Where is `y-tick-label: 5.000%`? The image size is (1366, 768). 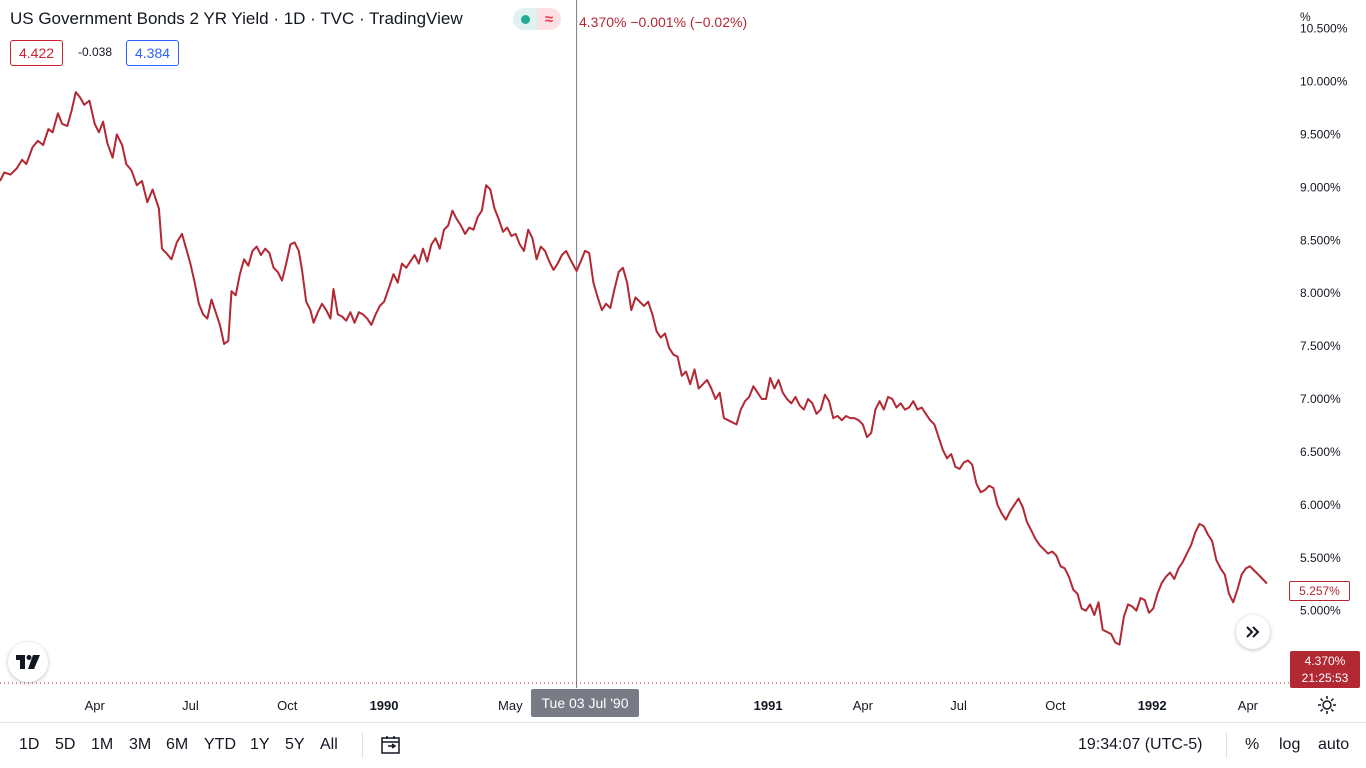 y-tick-label: 5.000% is located at coordinates (1320, 611).